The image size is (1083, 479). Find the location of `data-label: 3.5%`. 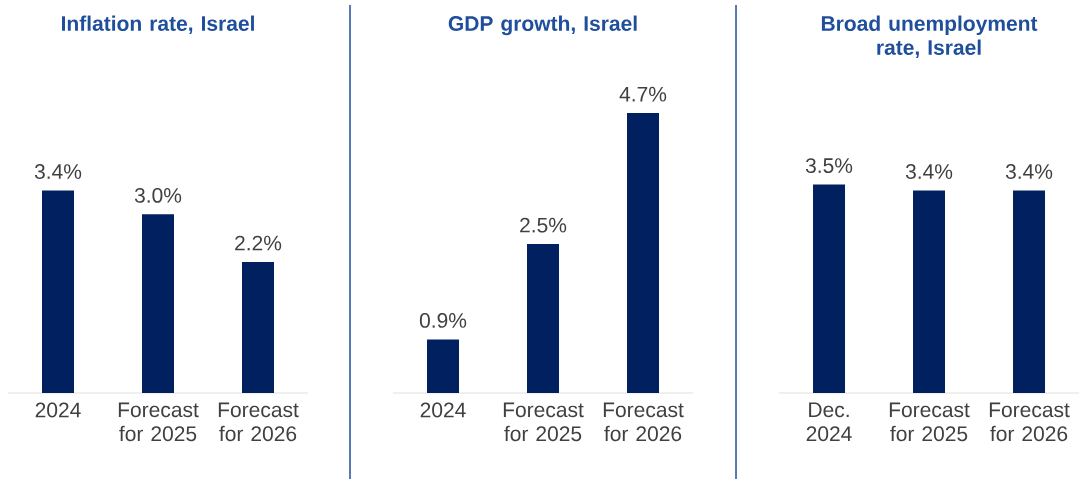

data-label: 3.5% is located at coordinates (829, 166).